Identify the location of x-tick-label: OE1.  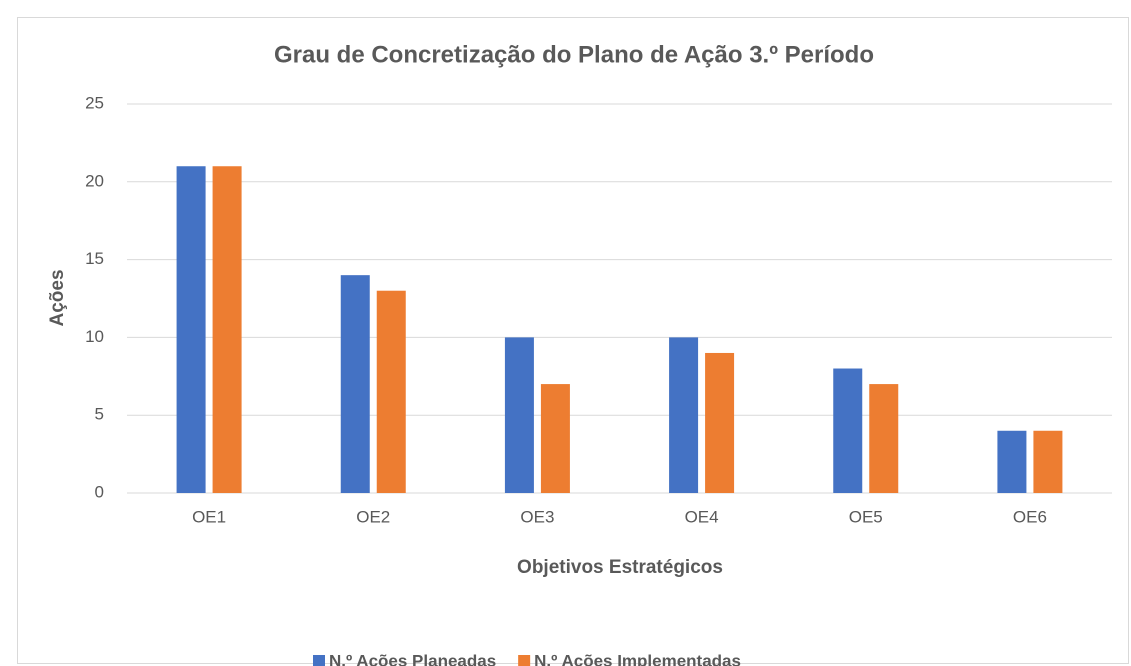
(209, 516).